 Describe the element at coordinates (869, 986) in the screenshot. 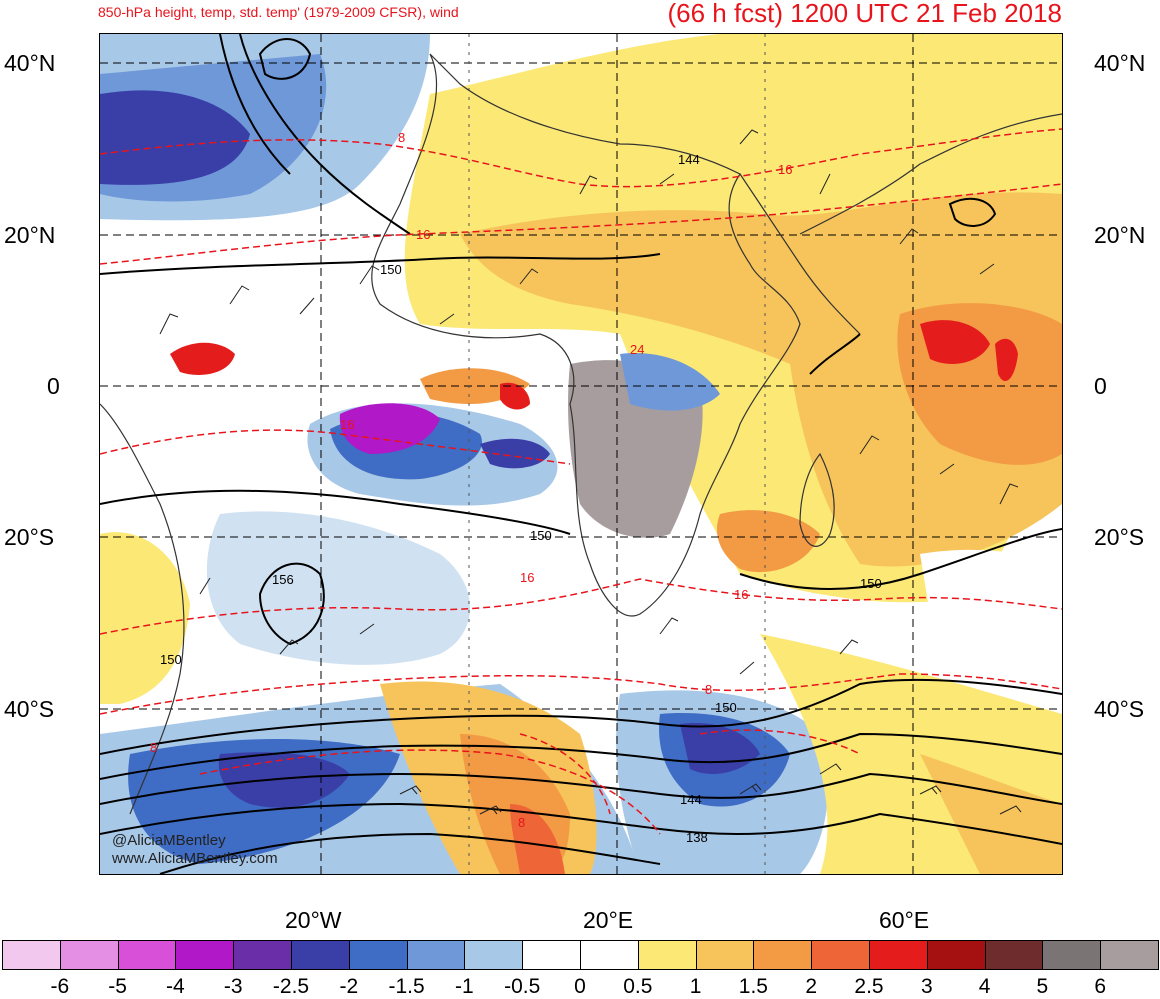

I see `colorbar-tick-label: 2.5` at that location.